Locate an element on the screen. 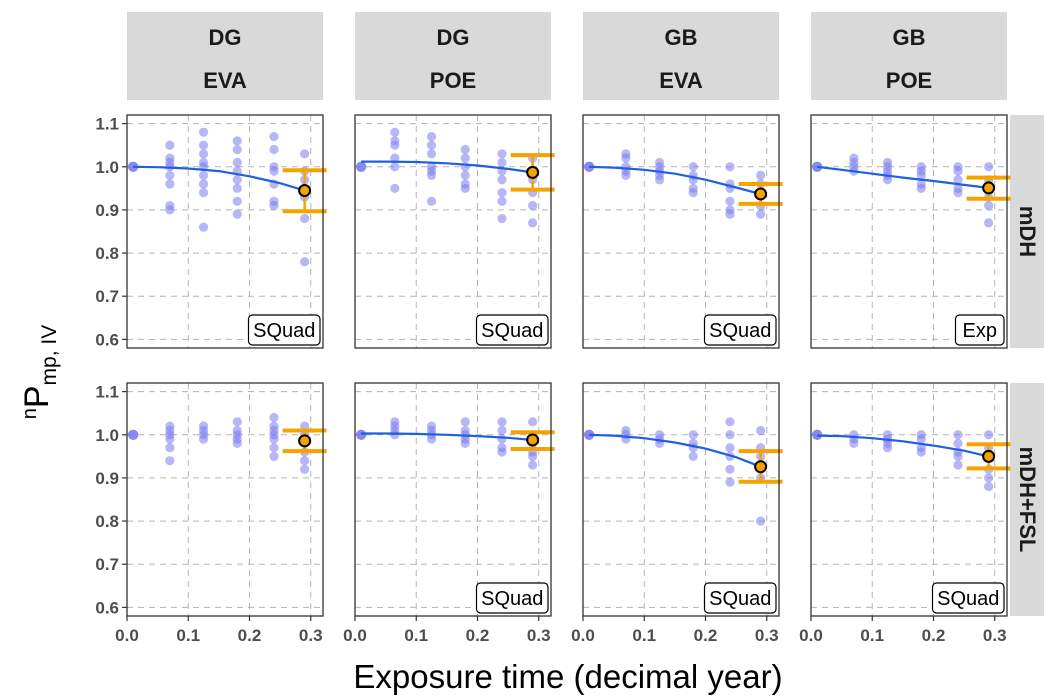 The width and height of the screenshot is (1046, 700). y-axis-title-superscript: n is located at coordinates (30, 413).